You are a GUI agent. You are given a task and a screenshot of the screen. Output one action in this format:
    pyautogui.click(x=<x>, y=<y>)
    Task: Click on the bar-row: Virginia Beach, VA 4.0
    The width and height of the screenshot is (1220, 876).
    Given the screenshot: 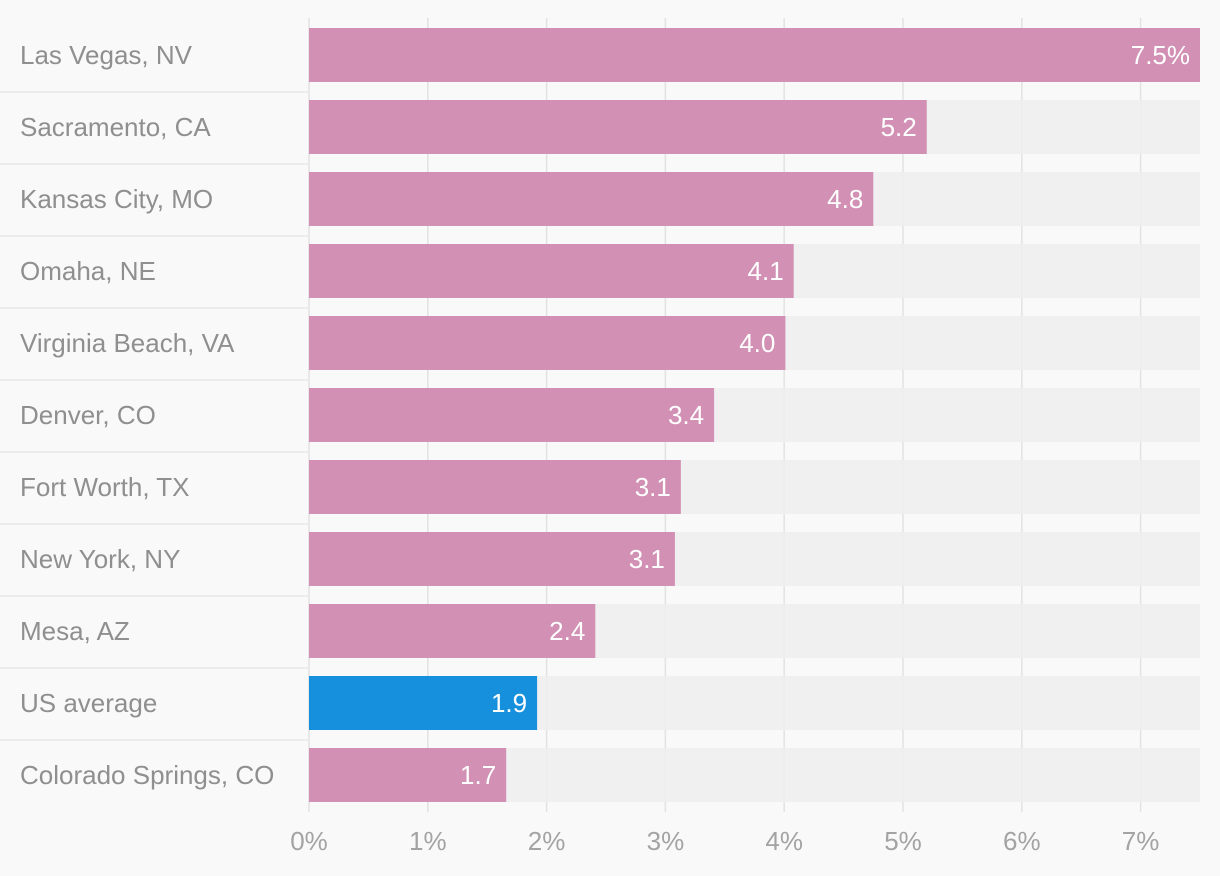 What is the action you would take?
    pyautogui.click(x=600, y=338)
    